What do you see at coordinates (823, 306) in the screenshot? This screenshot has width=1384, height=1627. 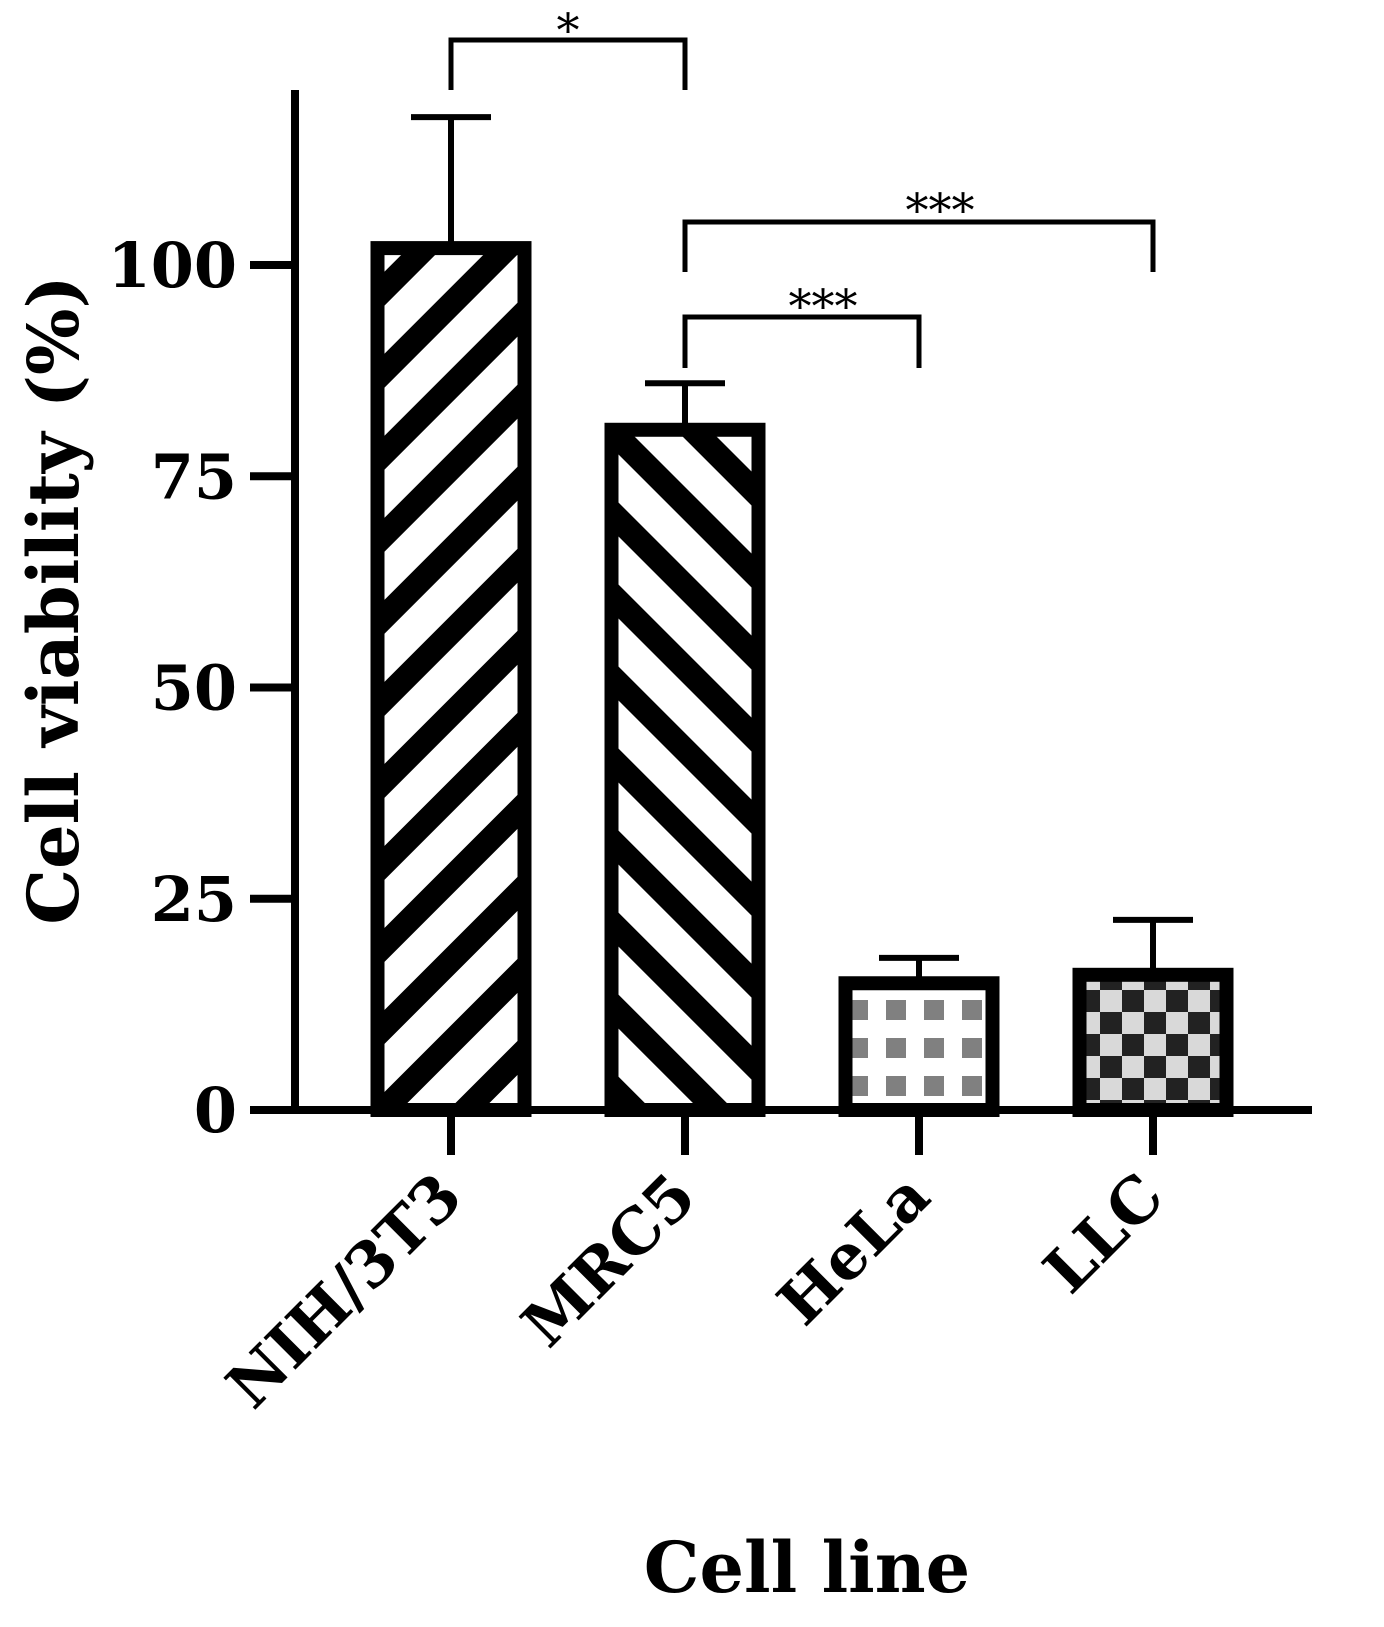 I see `significance-label-3: ***` at bounding box center [823, 306].